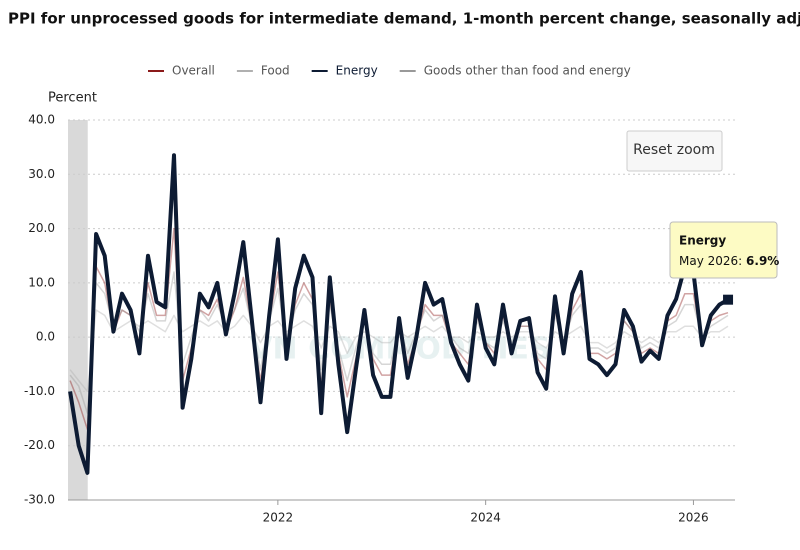 The image size is (800, 550). Describe the element at coordinates (357, 71) in the screenshot. I see `legend-label: Energy` at that location.